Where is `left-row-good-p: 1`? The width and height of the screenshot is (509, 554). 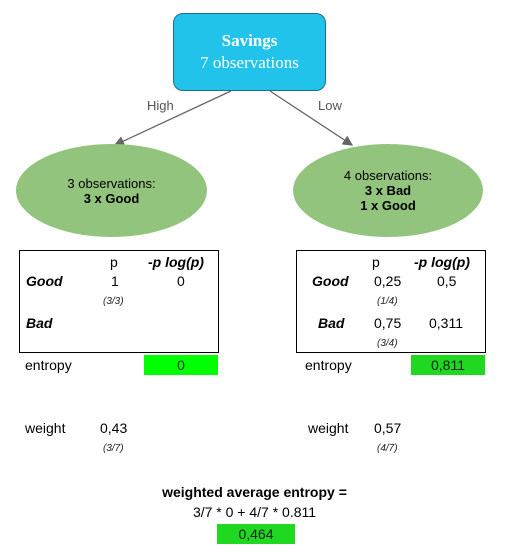 left-row-good-p: 1 is located at coordinates (115, 281).